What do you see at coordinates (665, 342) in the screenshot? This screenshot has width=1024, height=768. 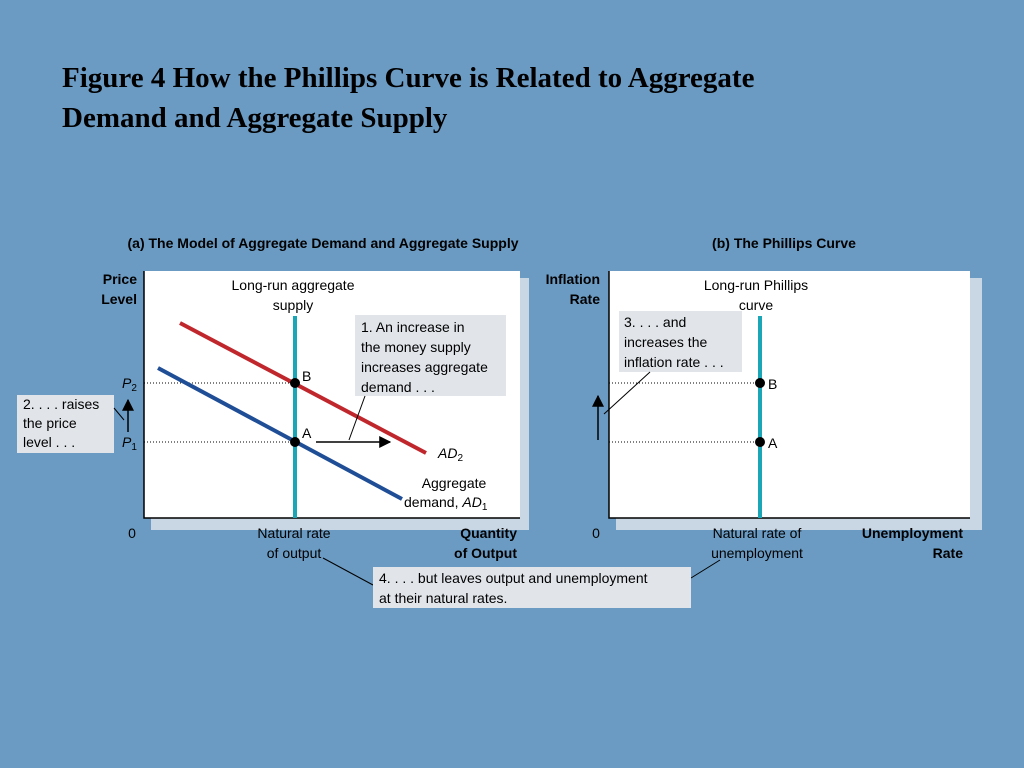 I see `note: increases the` at bounding box center [665, 342].